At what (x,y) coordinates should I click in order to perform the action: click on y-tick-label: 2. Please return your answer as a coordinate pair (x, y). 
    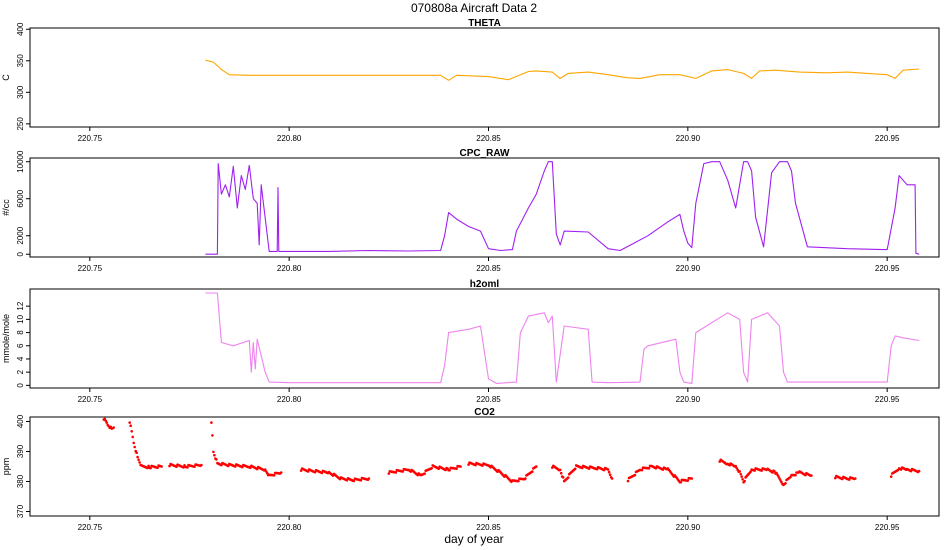
    Looking at the image, I should click on (20, 371).